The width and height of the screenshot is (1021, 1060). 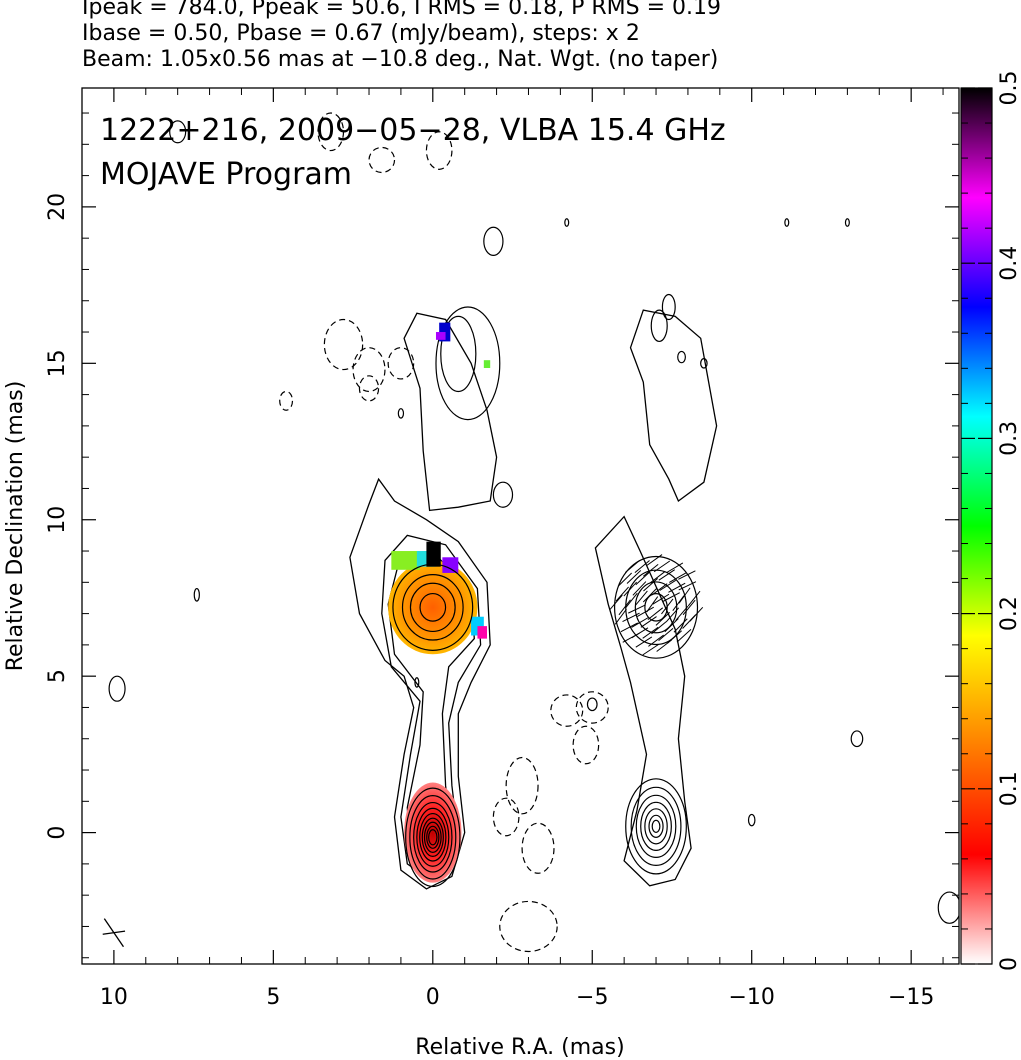 What do you see at coordinates (681, 357) in the screenshot?
I see `pol-contour-north-blob` at bounding box center [681, 357].